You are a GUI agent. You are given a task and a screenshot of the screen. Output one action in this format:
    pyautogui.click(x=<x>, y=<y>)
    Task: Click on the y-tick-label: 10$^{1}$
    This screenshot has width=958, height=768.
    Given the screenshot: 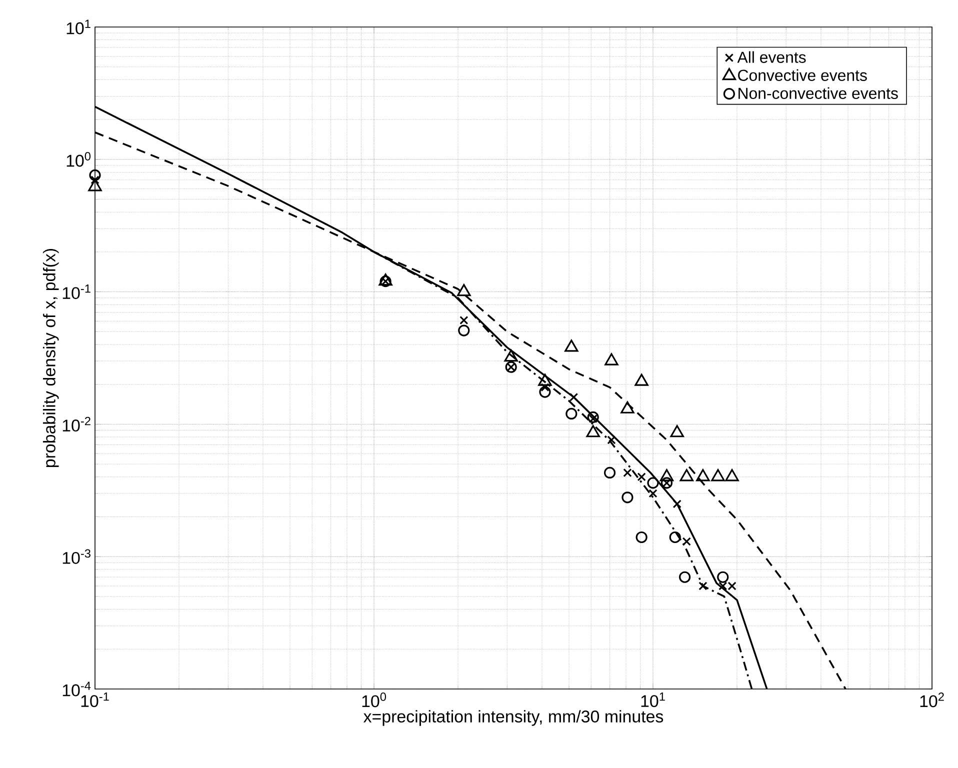 What is the action you would take?
    pyautogui.click(x=78, y=27)
    